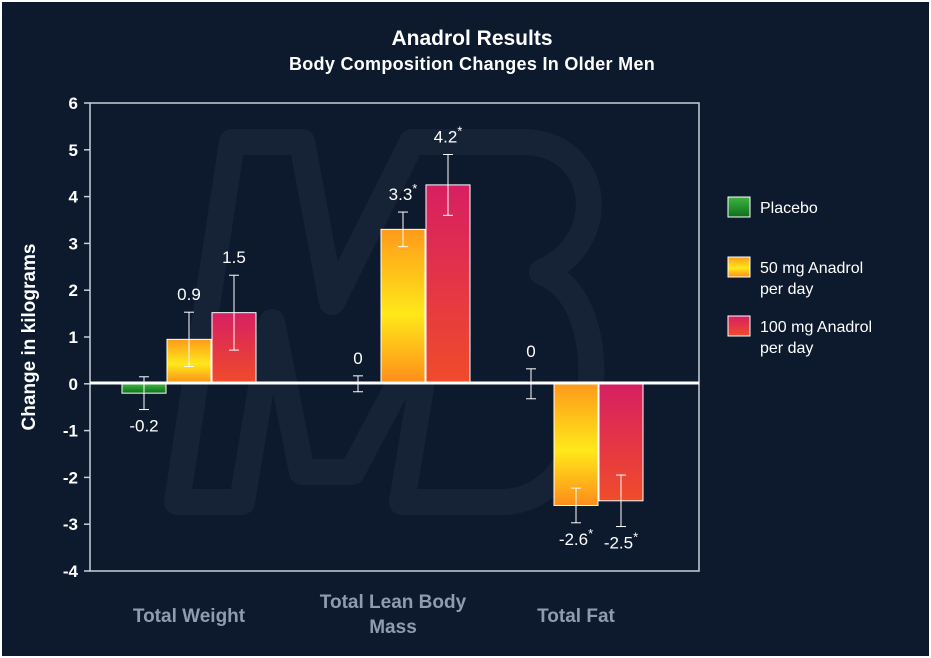 The image size is (931, 658). What do you see at coordinates (403, 192) in the screenshot?
I see `data-label: 3.3*` at bounding box center [403, 192].